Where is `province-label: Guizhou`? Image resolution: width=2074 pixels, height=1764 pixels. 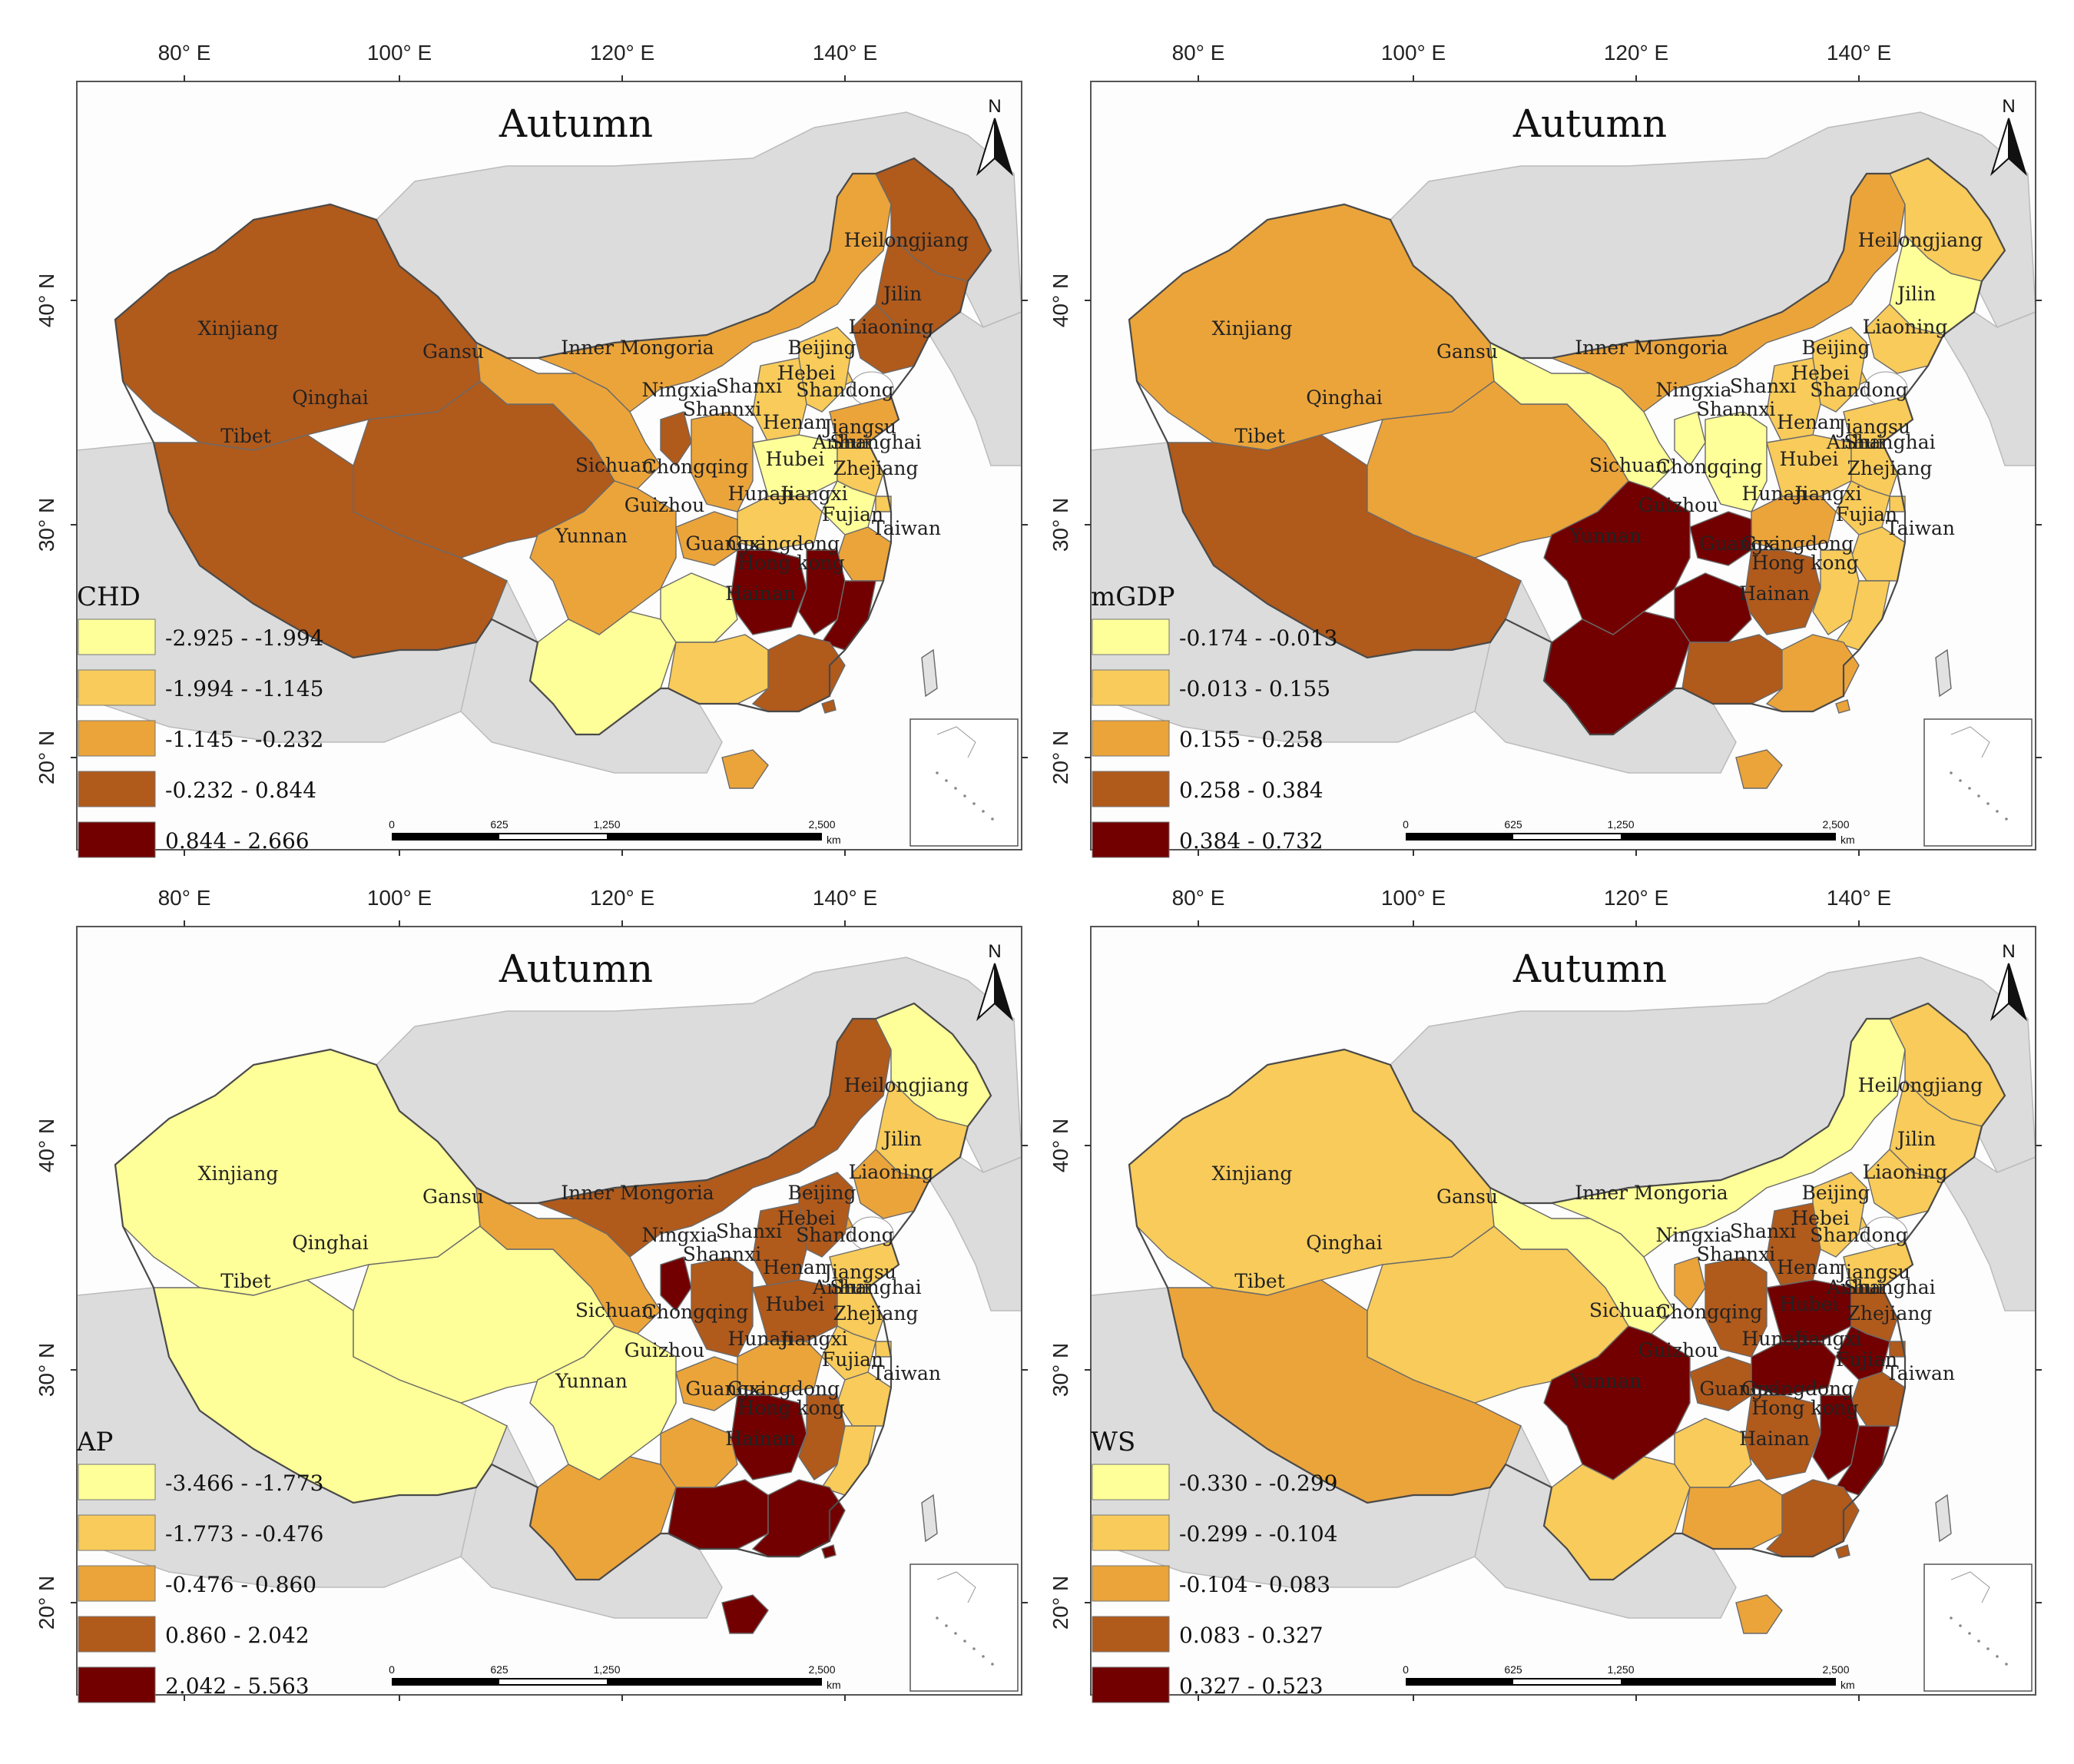
province-label: Guizhou is located at coordinates (1678, 1350).